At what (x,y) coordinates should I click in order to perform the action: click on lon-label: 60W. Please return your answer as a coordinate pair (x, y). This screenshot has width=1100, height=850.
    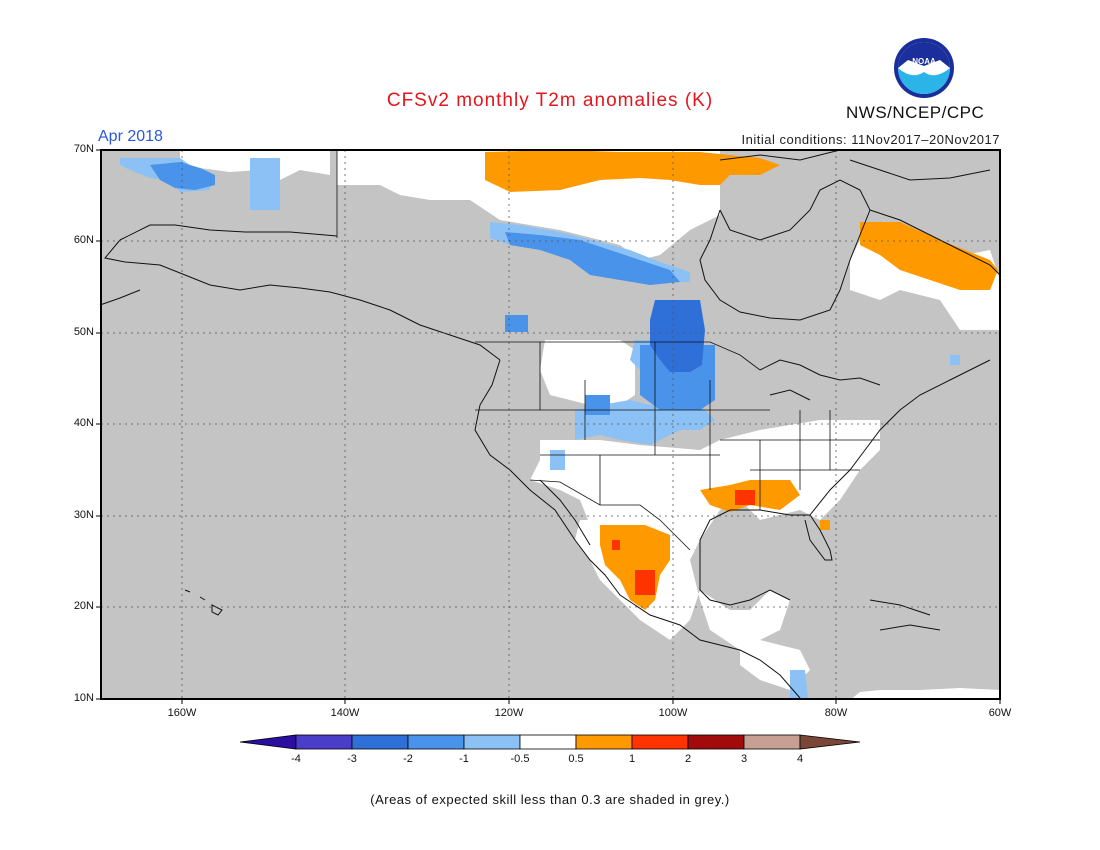
    Looking at the image, I should click on (1000, 713).